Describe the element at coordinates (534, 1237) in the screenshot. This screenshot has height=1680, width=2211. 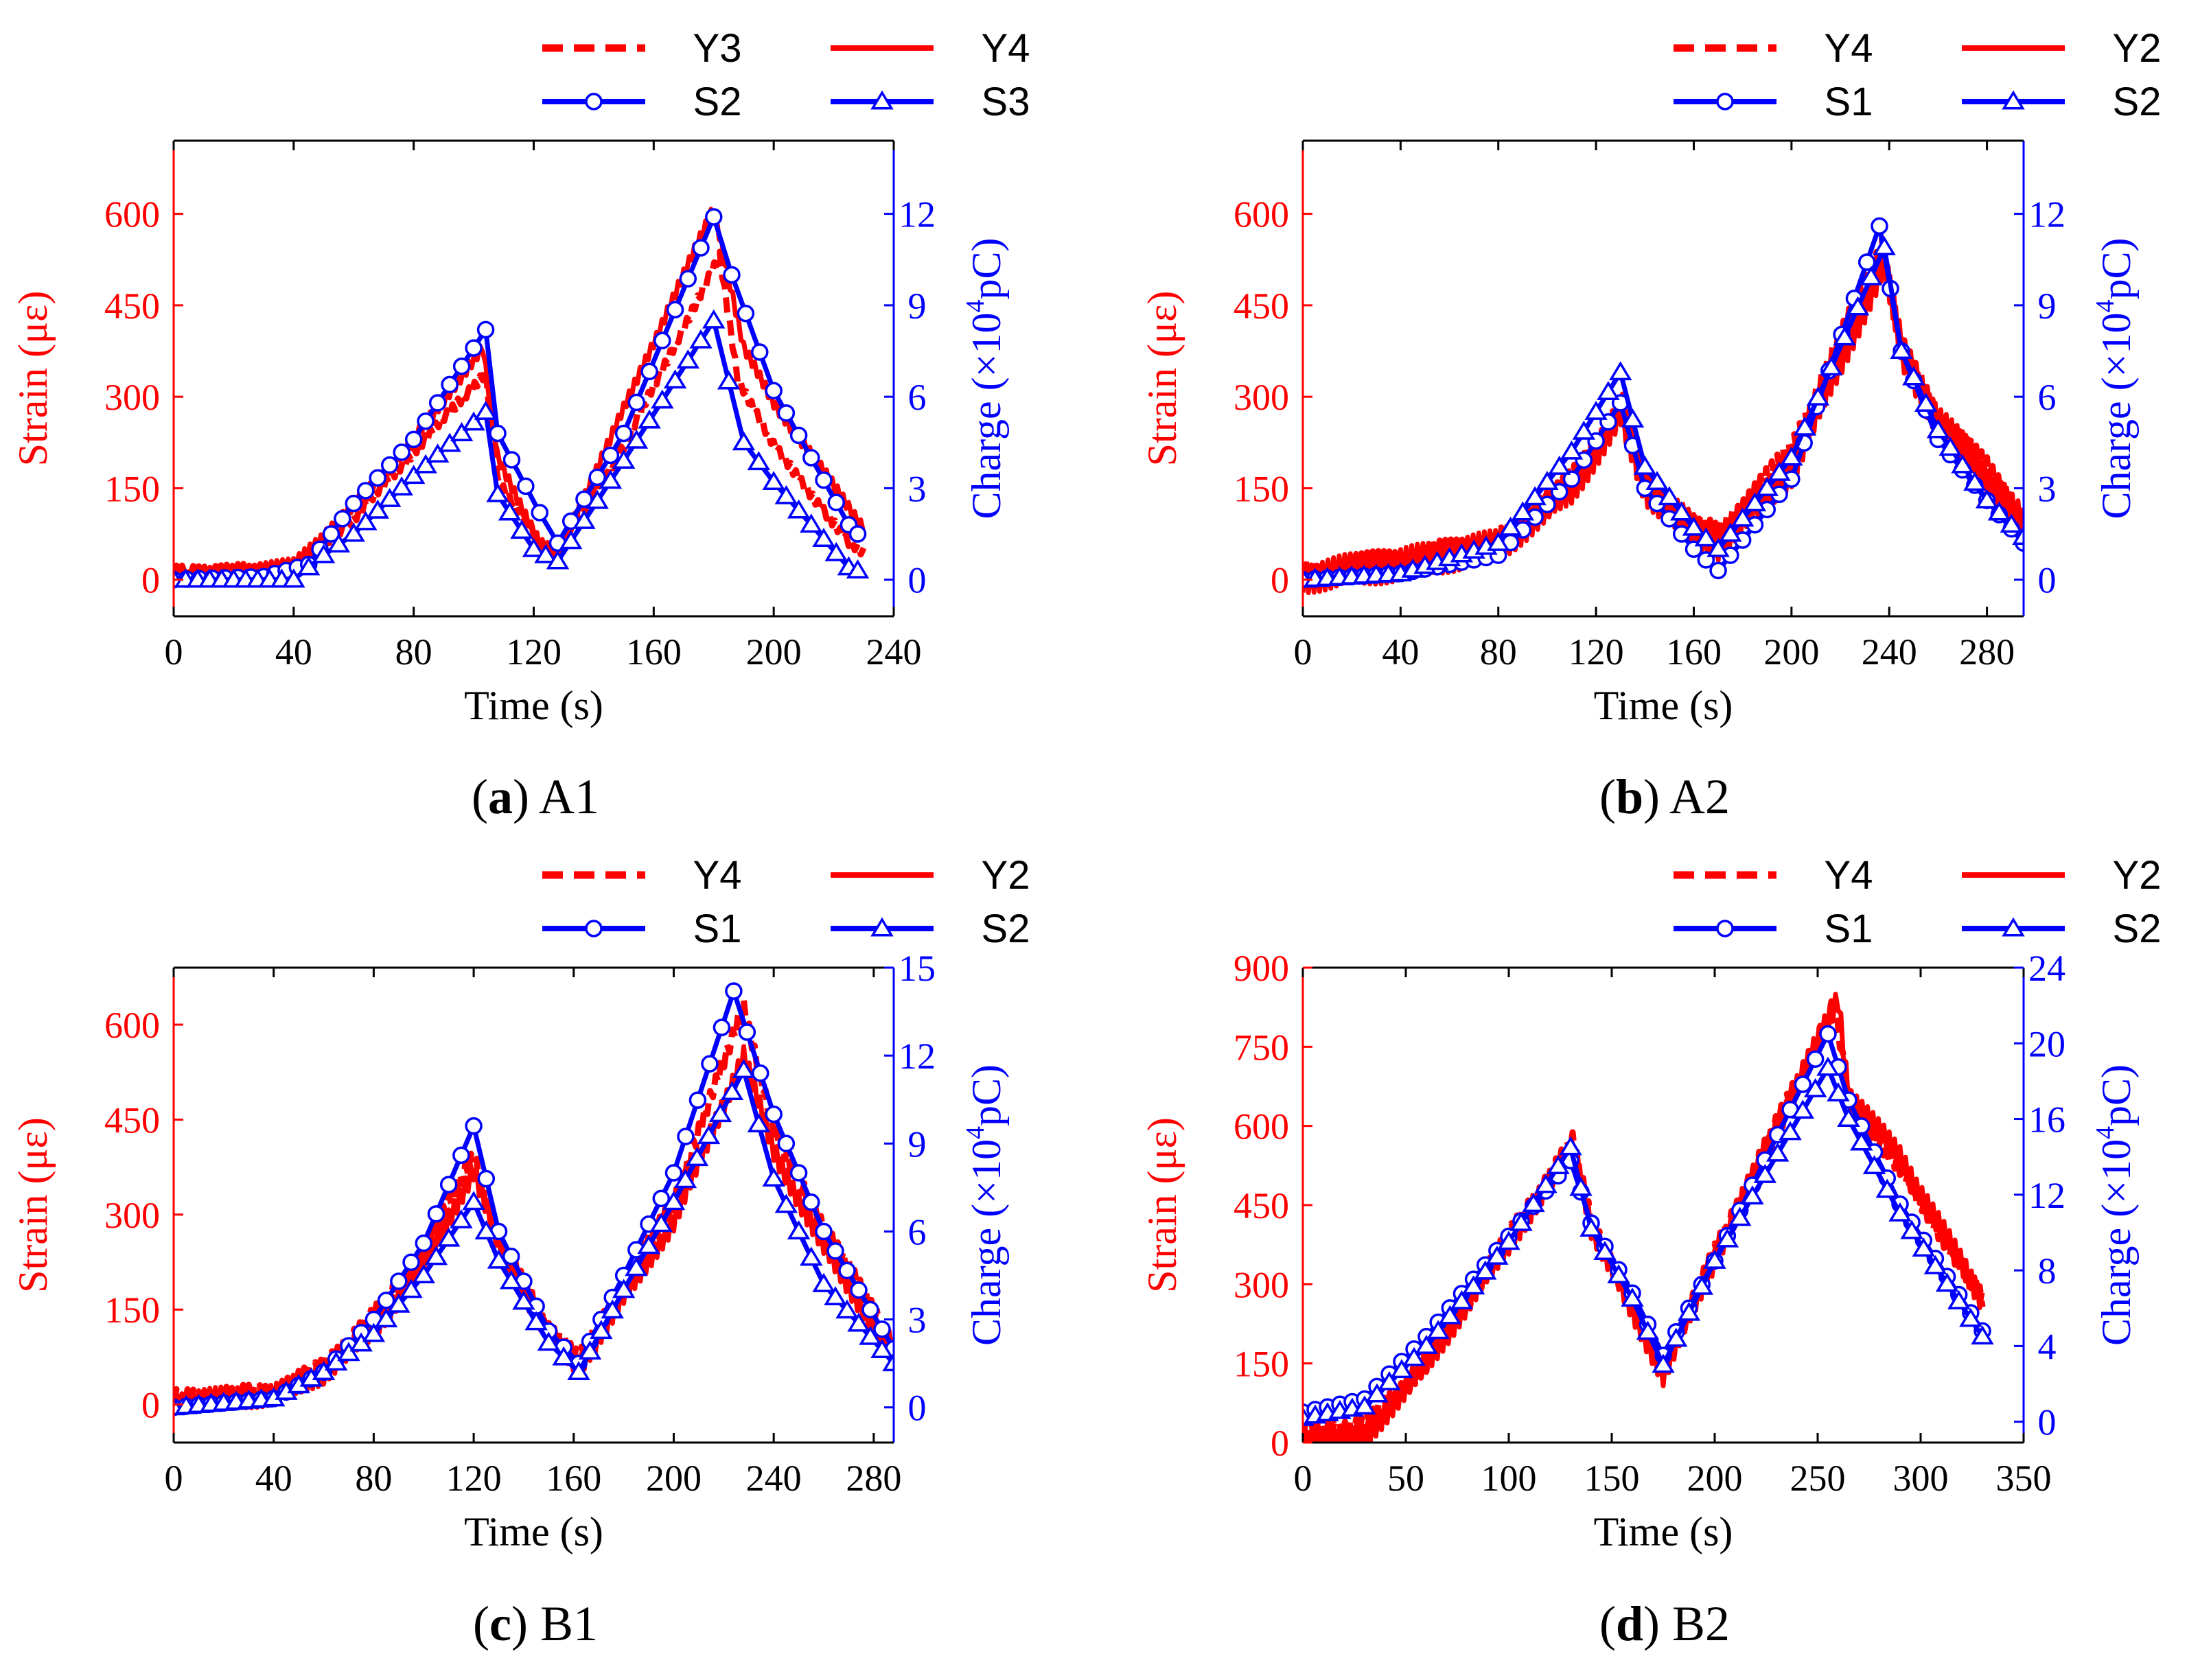
I see `series-s2-triangle` at that location.